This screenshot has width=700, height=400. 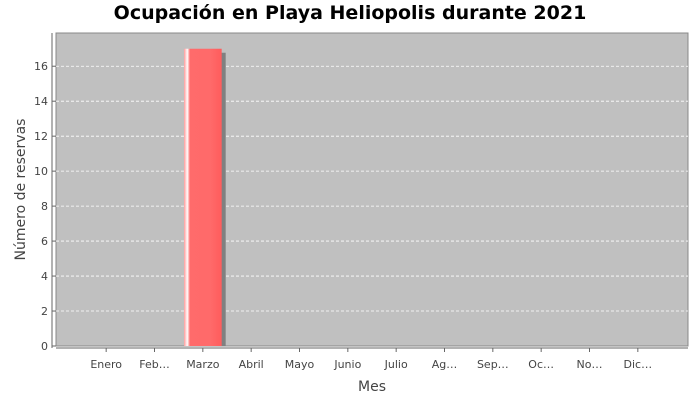 I want to click on x-tick-label: Junio, so click(x=347, y=364).